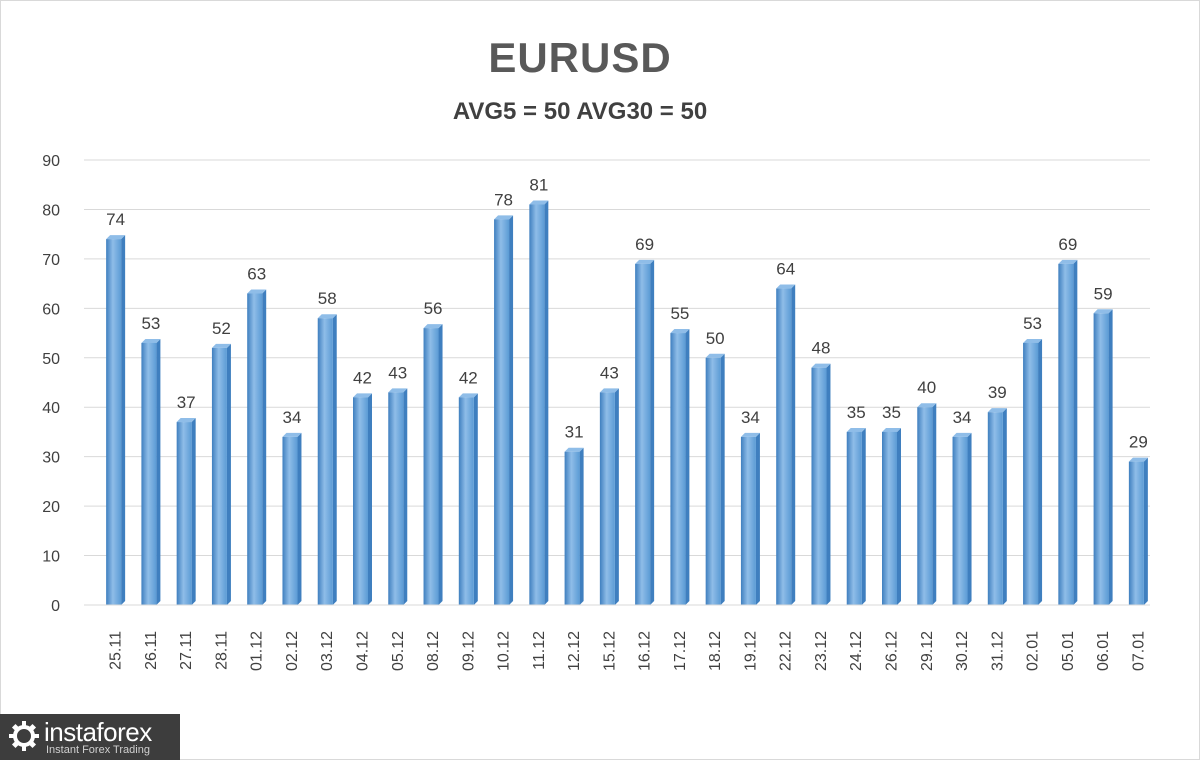  I want to click on logo-tagline: Instant Forex Trading, so click(98, 750).